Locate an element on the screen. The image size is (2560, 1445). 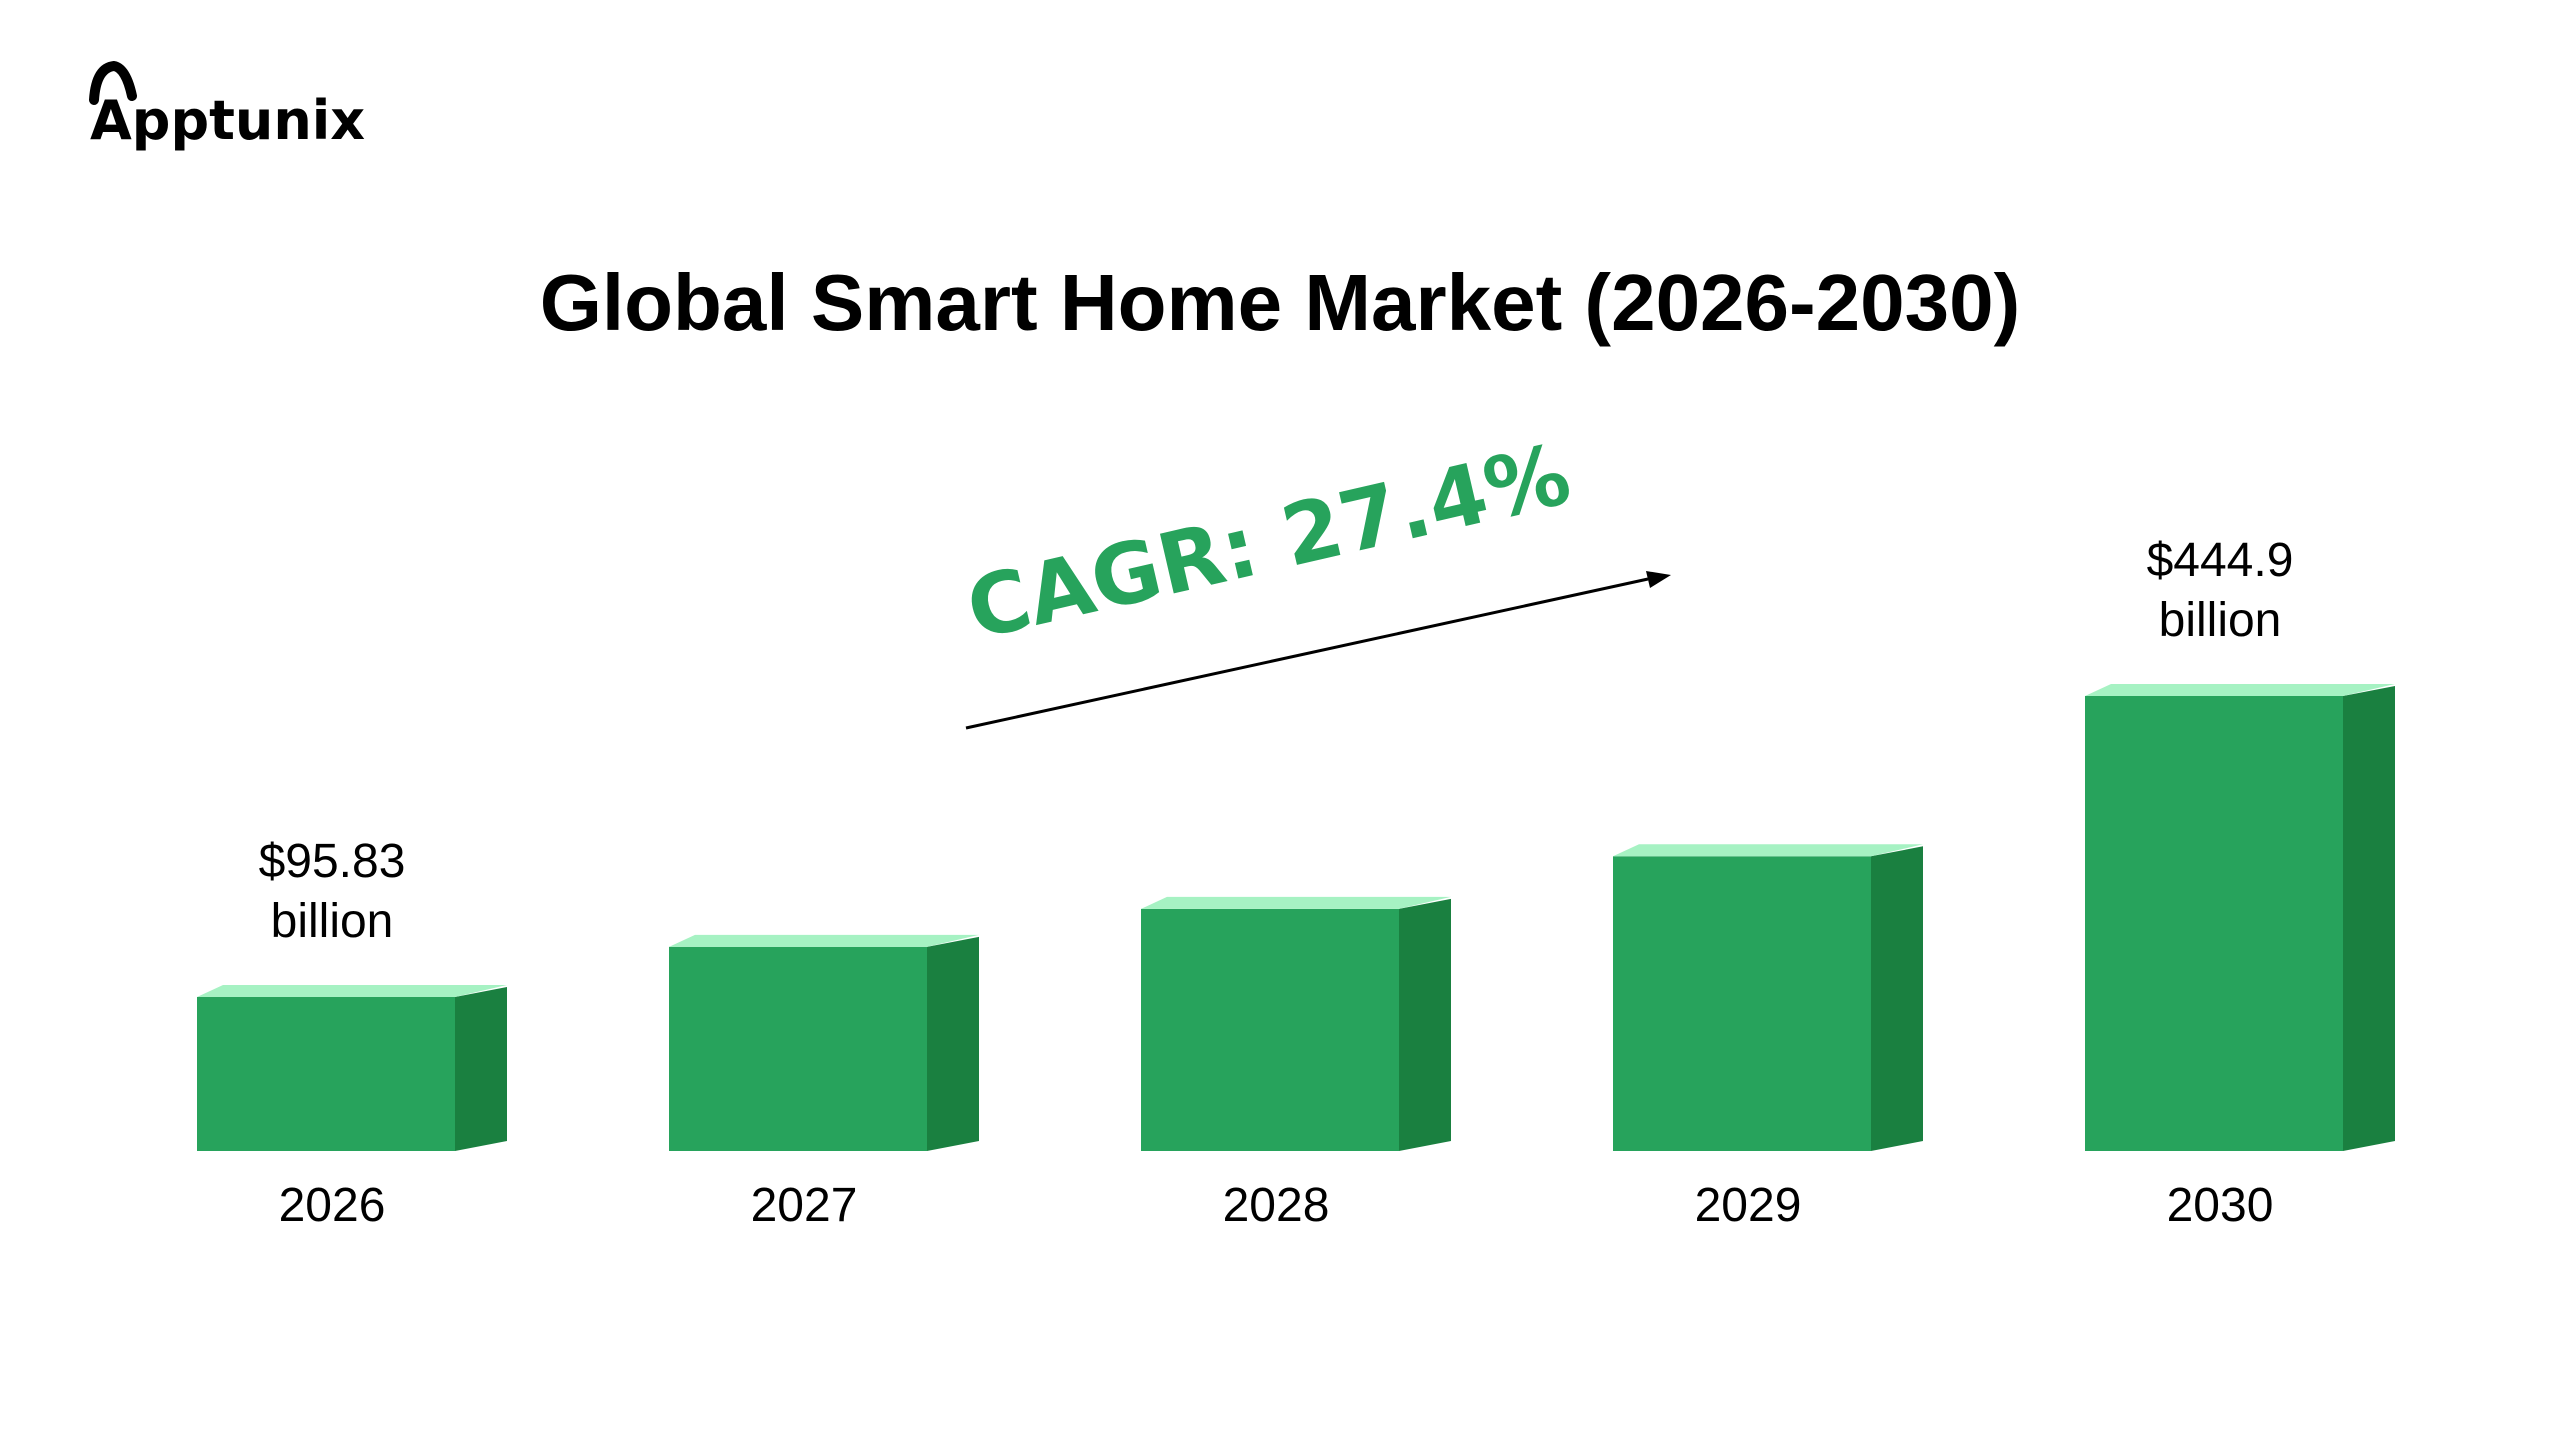
bar-top-2028 is located at coordinates (1296, 902).